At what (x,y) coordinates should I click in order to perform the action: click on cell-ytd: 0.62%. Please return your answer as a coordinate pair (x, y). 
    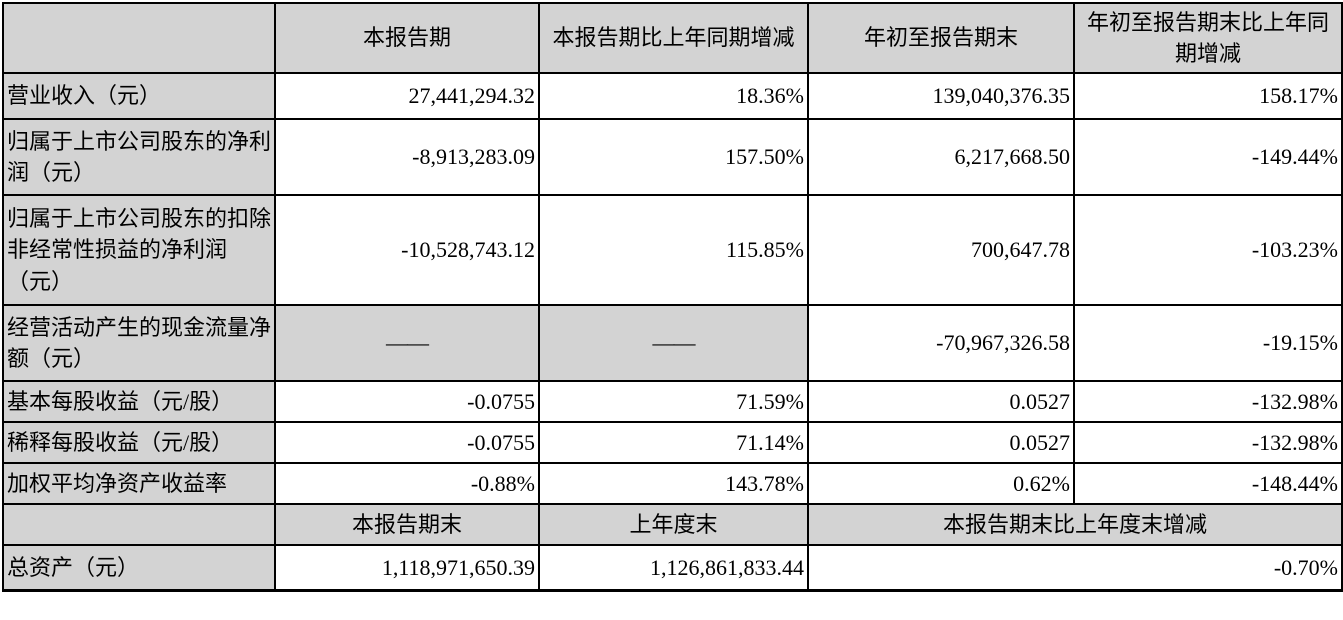
    Looking at the image, I should click on (941, 483).